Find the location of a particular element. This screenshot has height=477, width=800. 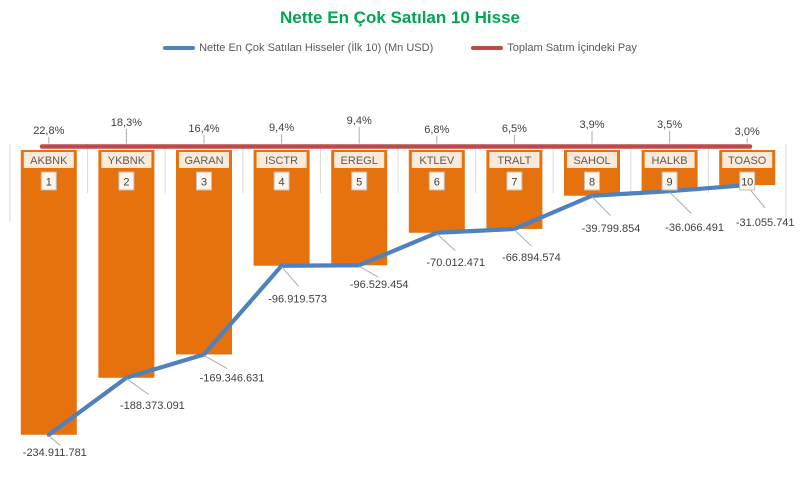

legend-label-share: Toplam Satım İçindeki Pay is located at coordinates (572, 48).